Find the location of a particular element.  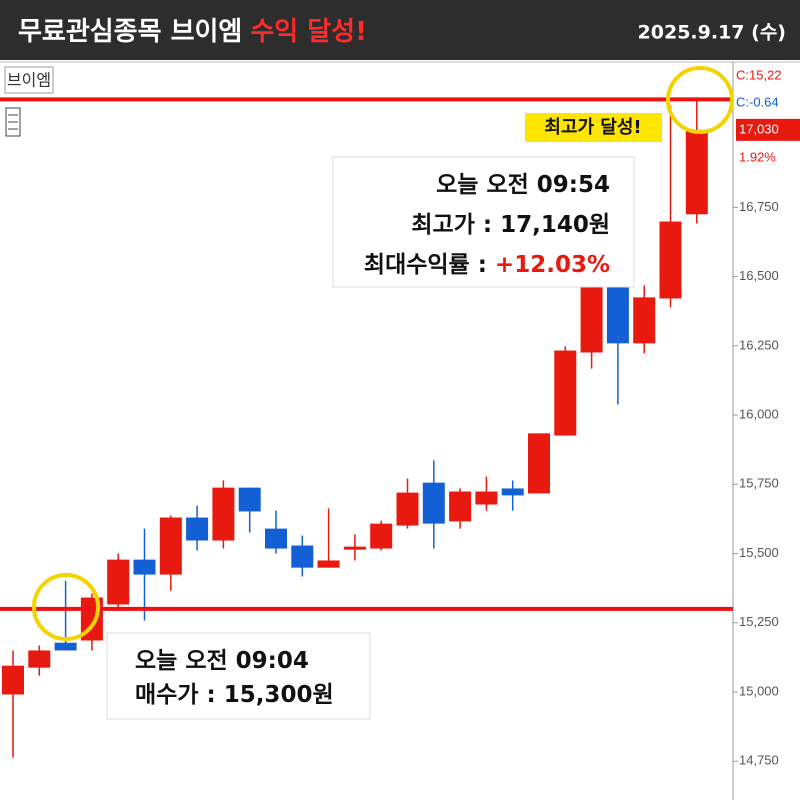

y-tick-label: 16,750 is located at coordinates (759, 206).